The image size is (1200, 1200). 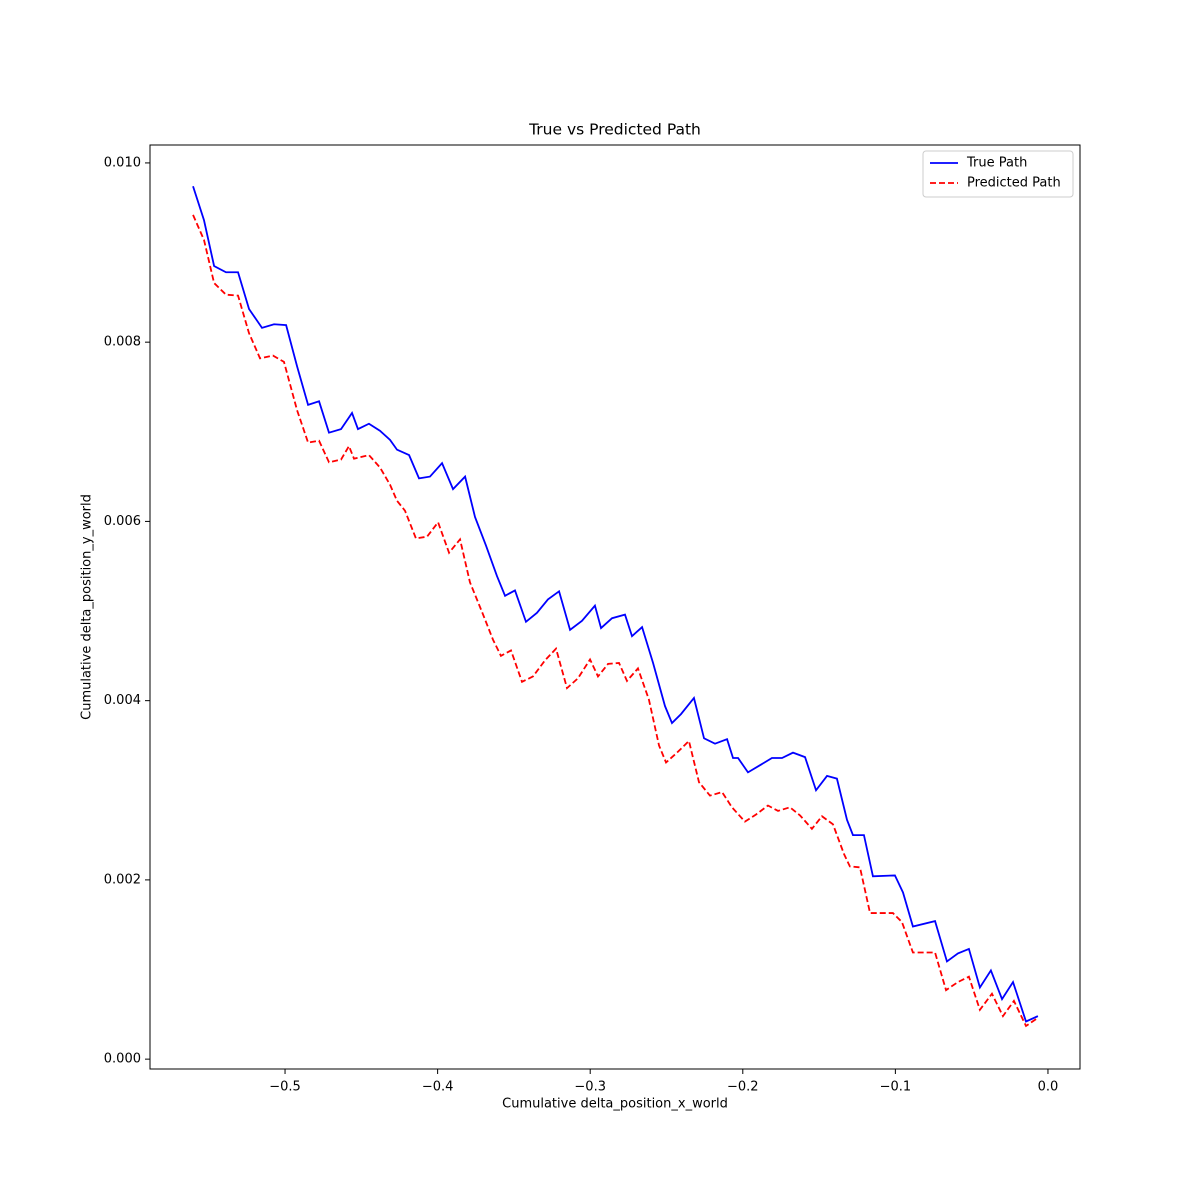 I want to click on chart-title: True vs Predicted Path, so click(x=614, y=130).